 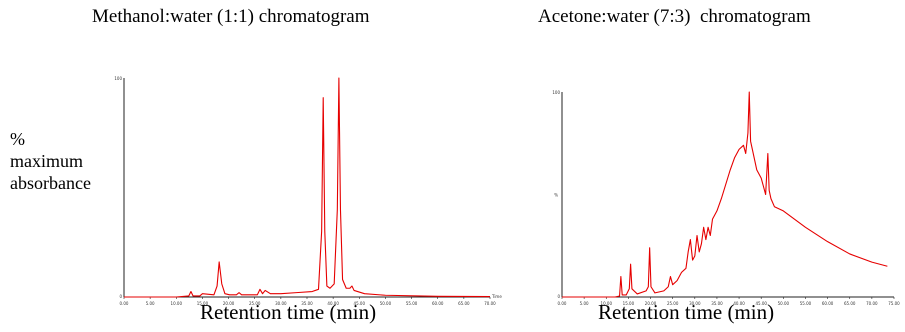 I want to click on y-axis-label-line-3: absorbance, so click(x=50, y=183).